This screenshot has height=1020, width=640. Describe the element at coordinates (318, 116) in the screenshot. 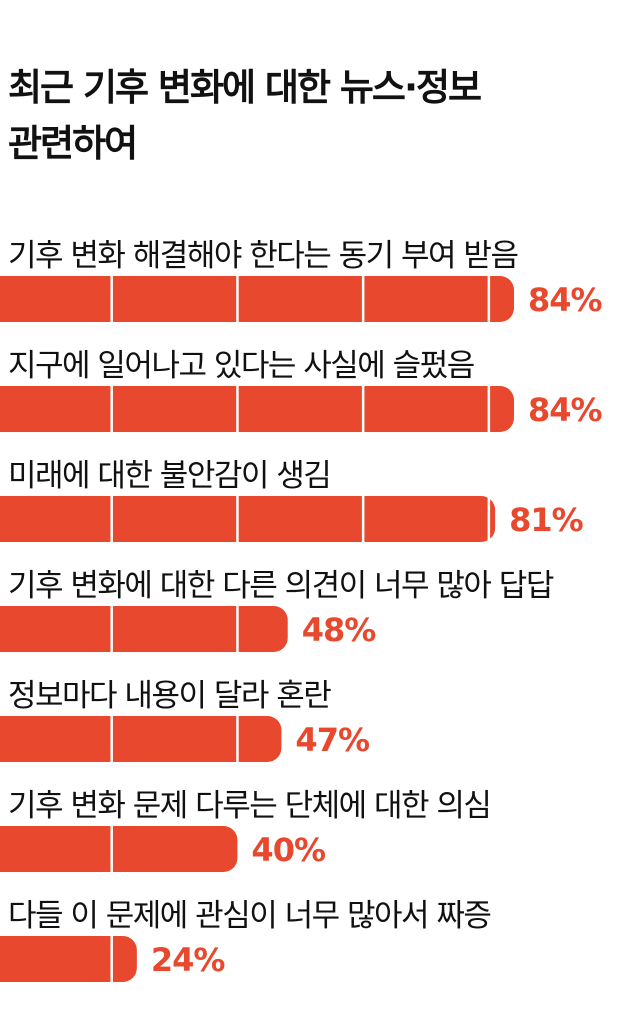

I see `chart-title: 최근 기후 변화에 대한 뉴스·정보 관련하여` at that location.